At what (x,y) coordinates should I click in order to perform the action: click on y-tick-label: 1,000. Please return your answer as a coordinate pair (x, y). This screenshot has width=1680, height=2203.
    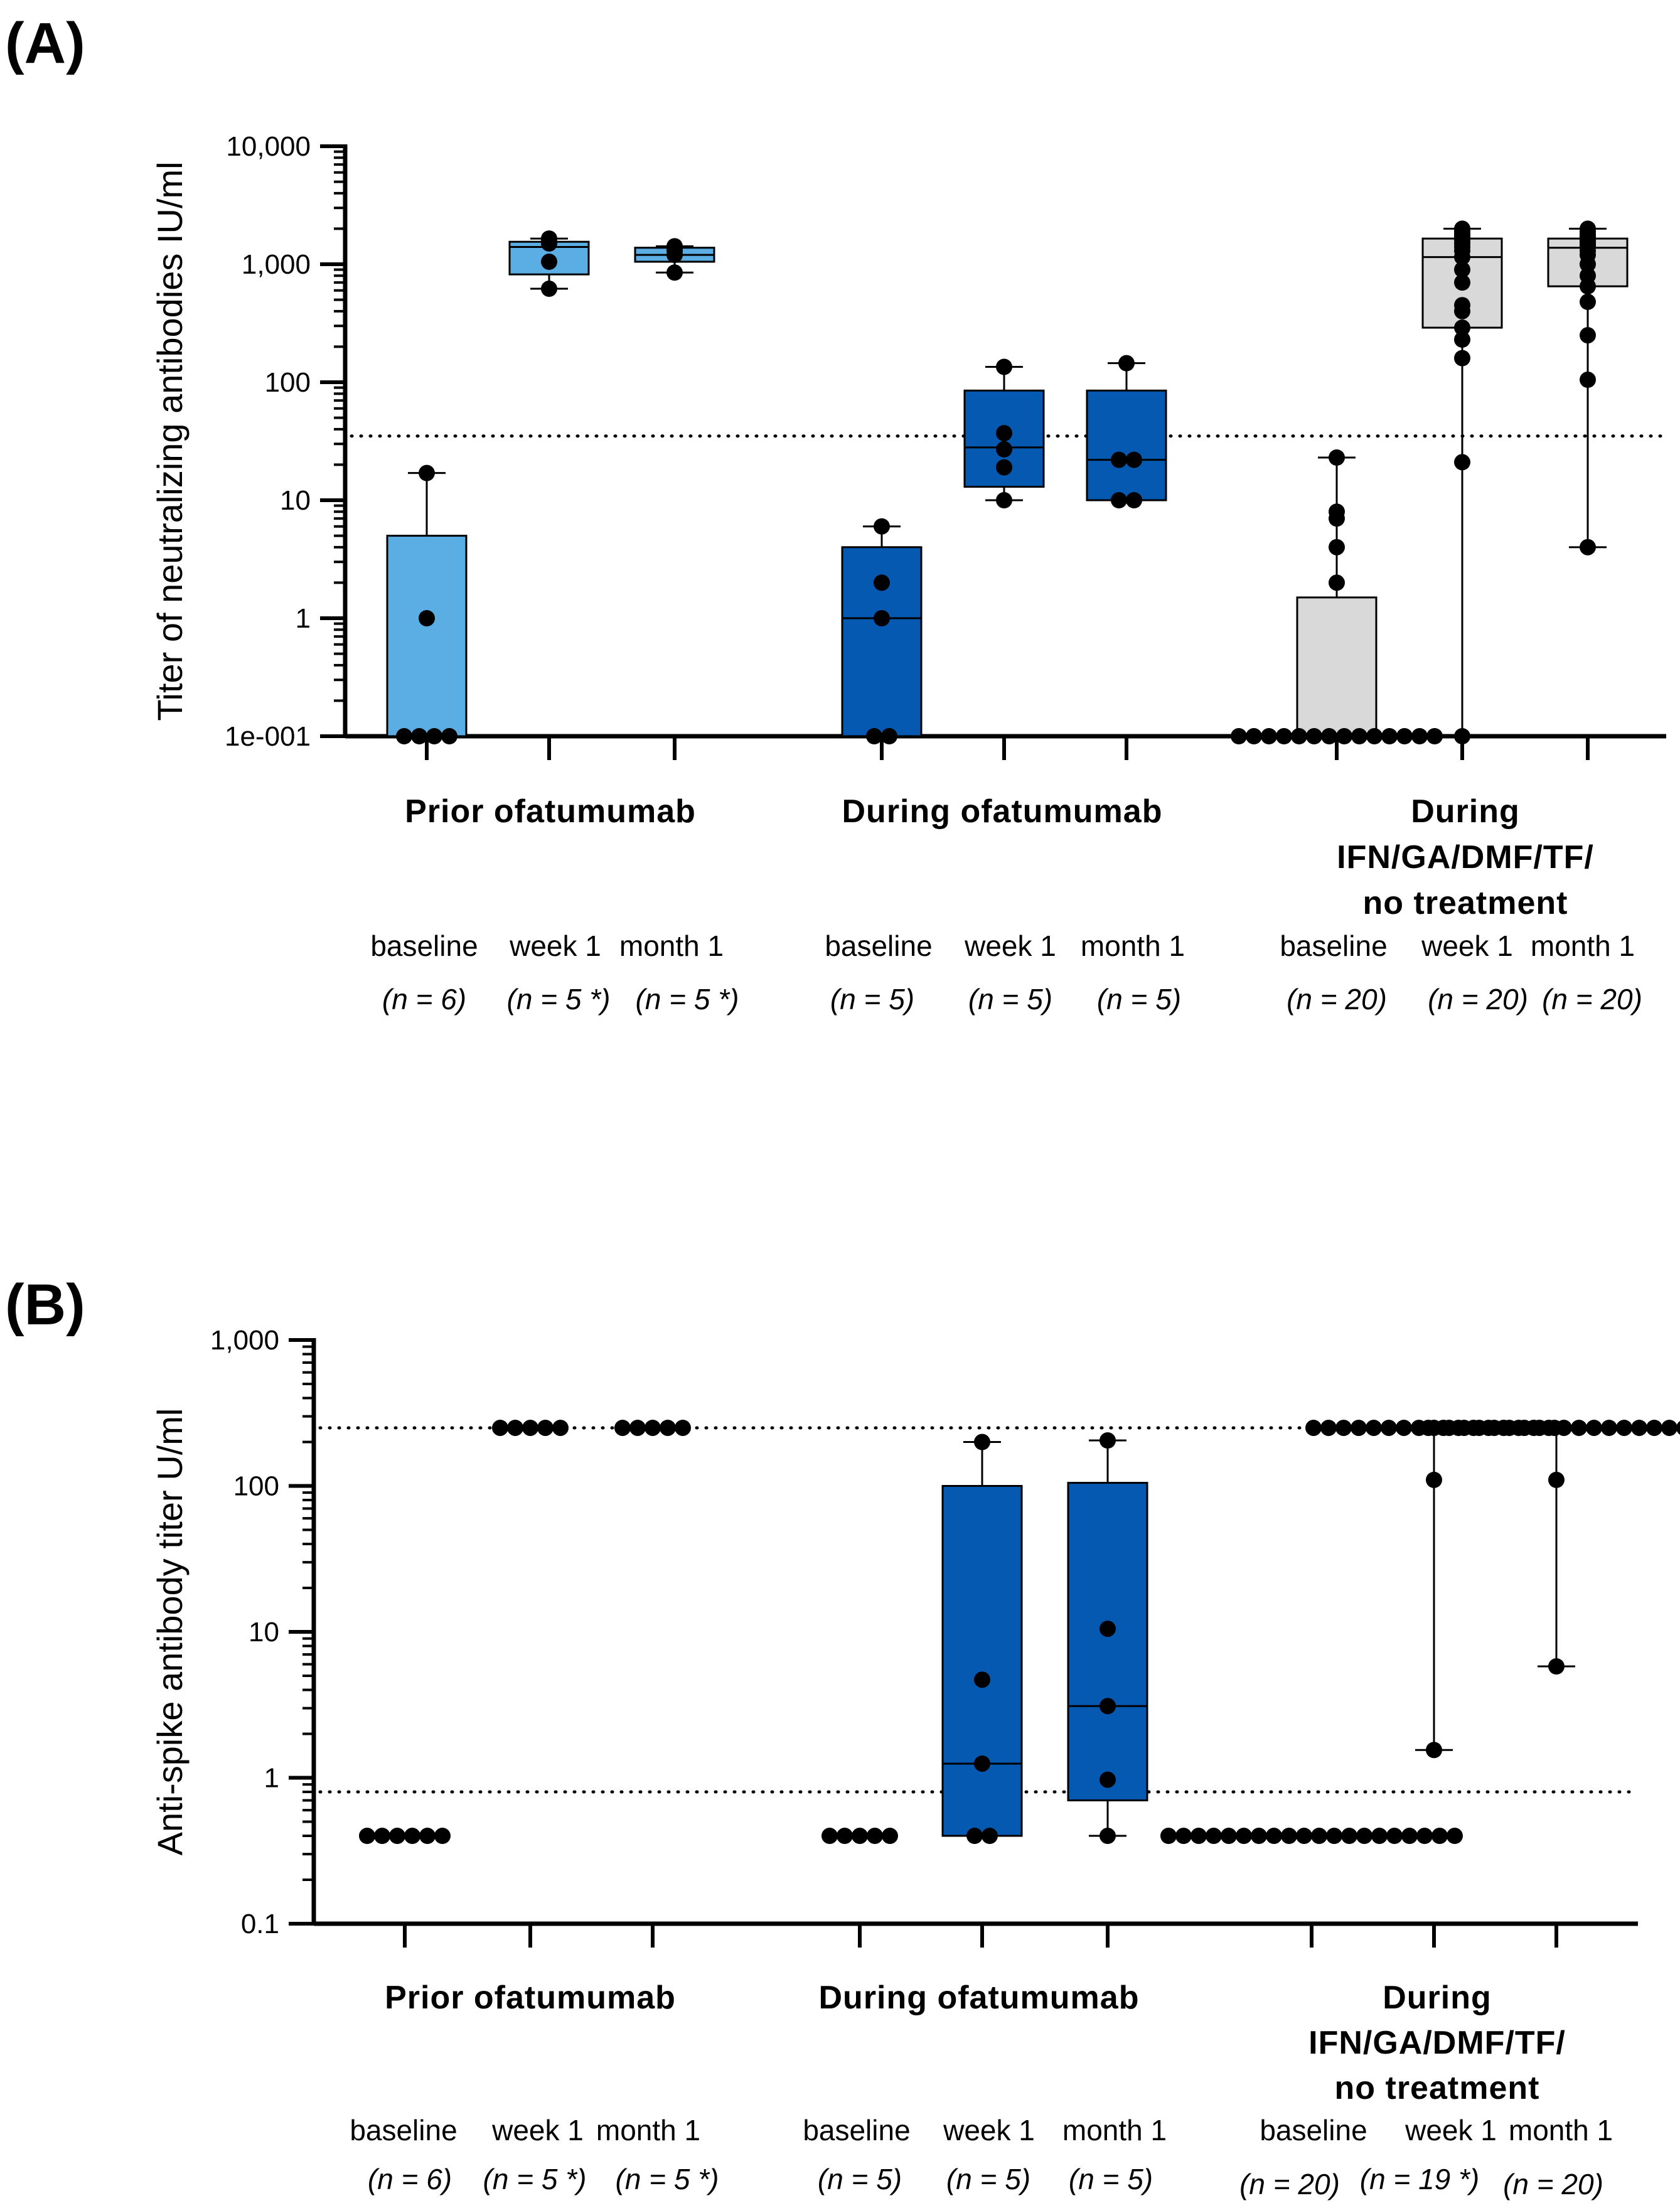
    Looking at the image, I should click on (244, 1340).